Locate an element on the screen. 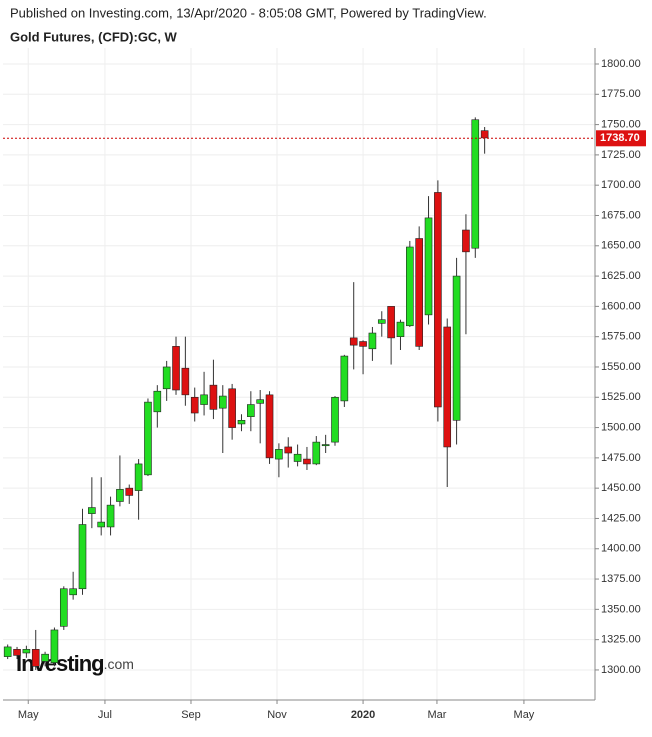 This screenshot has width=652, height=737. y-tick-label: 1800.00 is located at coordinates (621, 64).